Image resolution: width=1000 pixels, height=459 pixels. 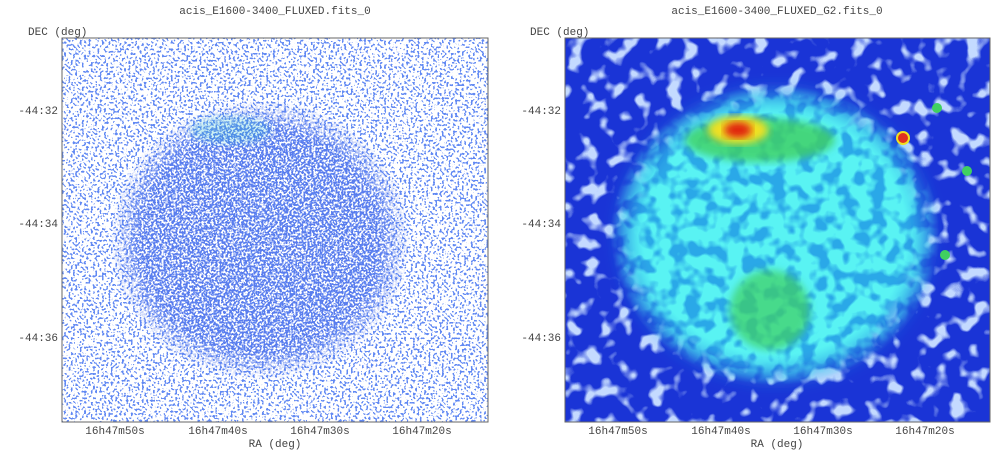 I want to click on panel-title: acis_E1600-3400_FLUXED.fits_0, so click(x=274, y=12).